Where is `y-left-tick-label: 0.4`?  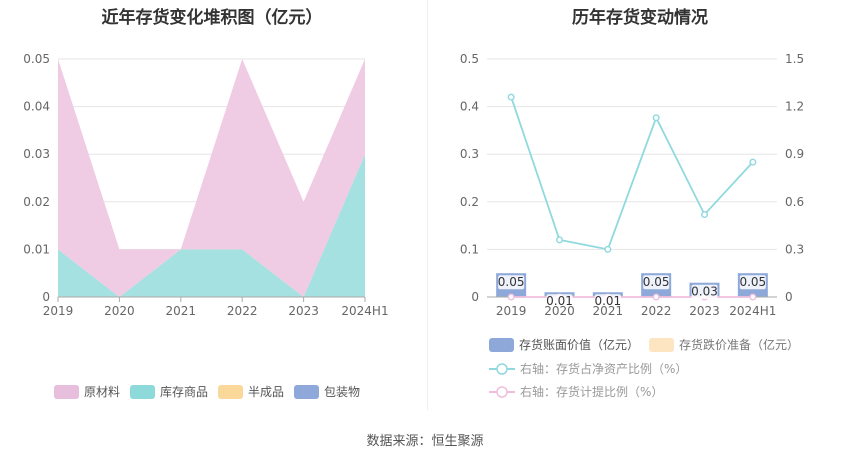 y-left-tick-label: 0.4 is located at coordinates (469, 107).